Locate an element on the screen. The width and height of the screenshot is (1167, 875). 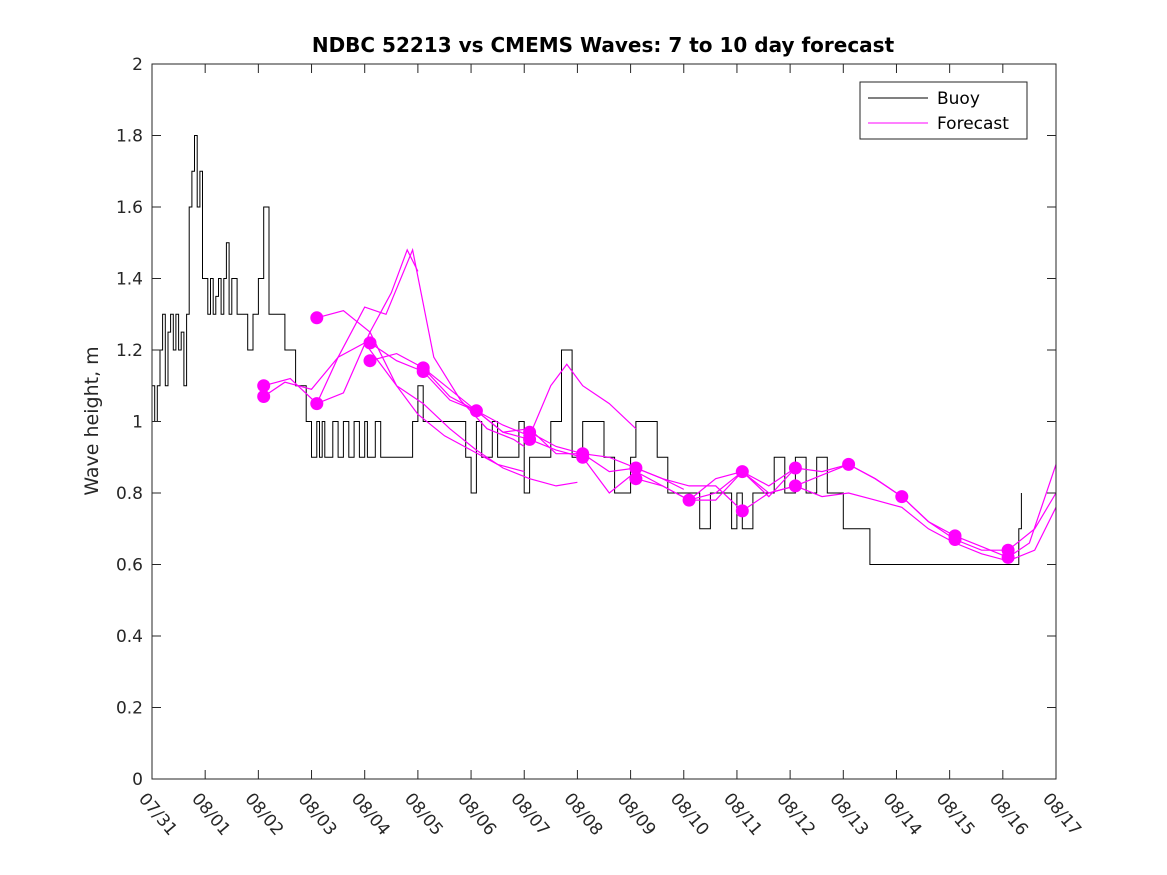
legend-label-forecast: Forecast is located at coordinates (973, 124).